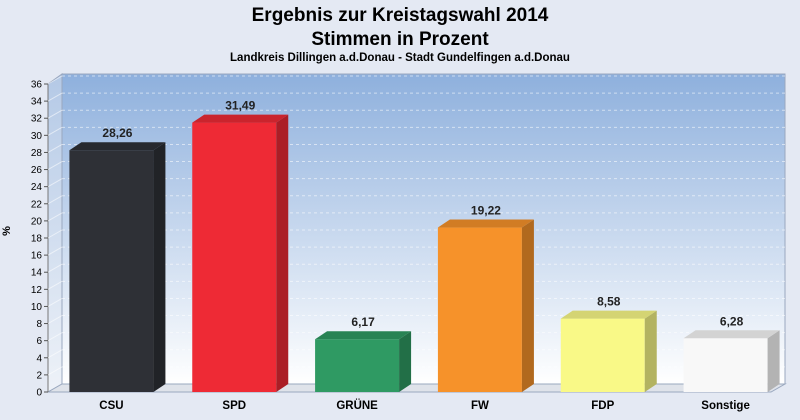 This screenshot has height=420, width=800. Describe the element at coordinates (39, 341) in the screenshot. I see `y-tick-label: 6` at that location.